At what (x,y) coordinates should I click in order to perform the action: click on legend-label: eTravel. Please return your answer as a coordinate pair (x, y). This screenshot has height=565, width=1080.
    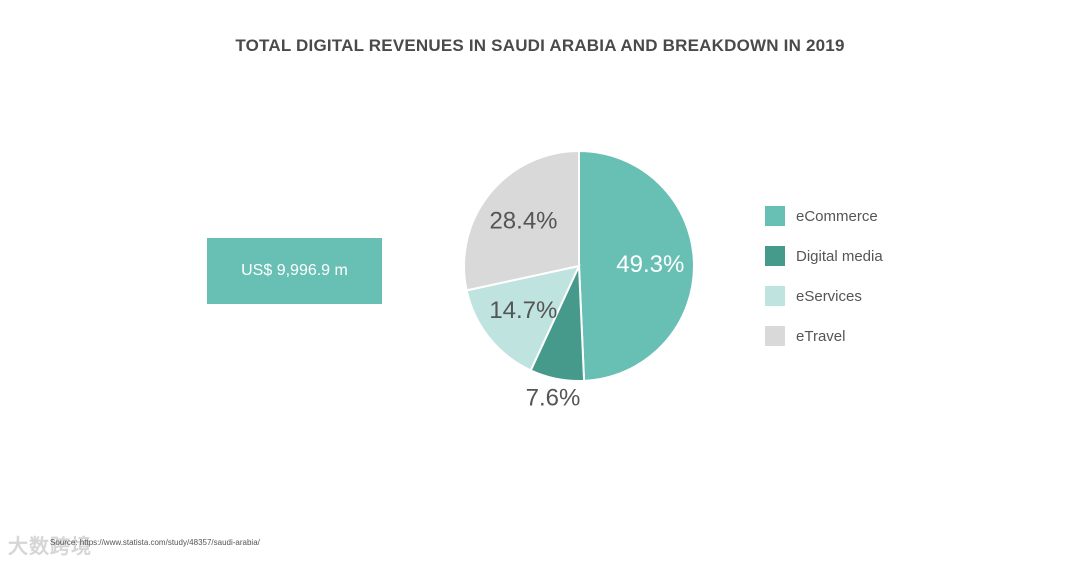
    Looking at the image, I should click on (821, 336).